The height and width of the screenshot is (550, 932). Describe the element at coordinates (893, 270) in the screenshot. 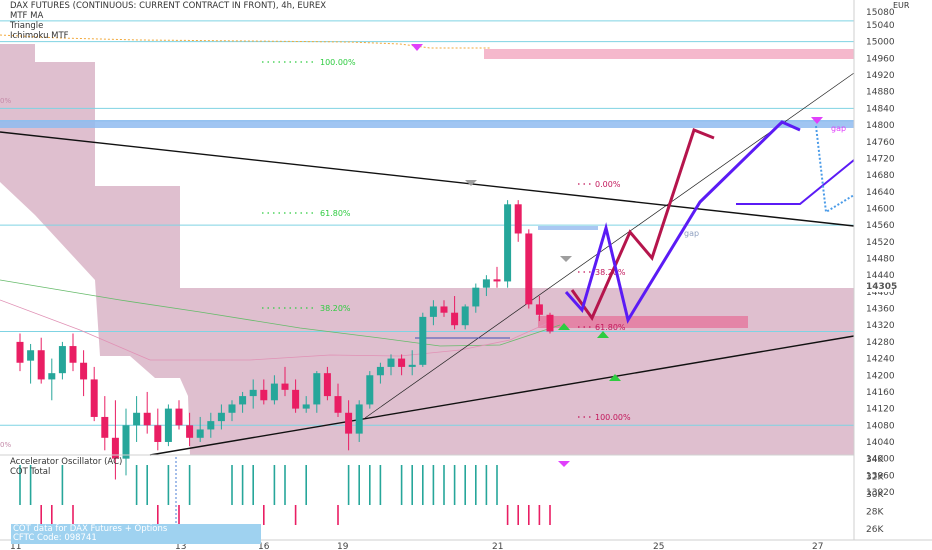

I see `price-axis` at that location.